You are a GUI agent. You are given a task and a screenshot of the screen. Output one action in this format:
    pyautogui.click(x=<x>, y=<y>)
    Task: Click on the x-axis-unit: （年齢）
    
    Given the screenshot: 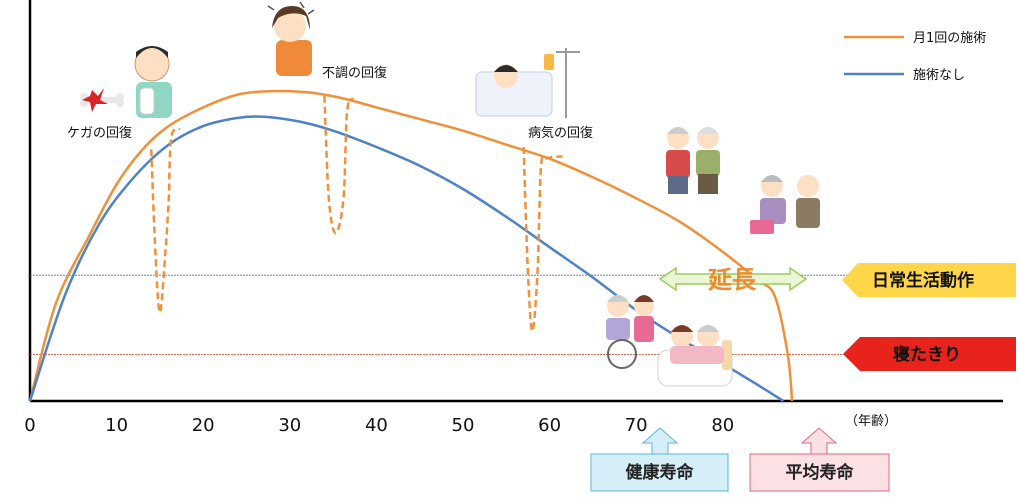 What is the action you would take?
    pyautogui.click(x=871, y=421)
    